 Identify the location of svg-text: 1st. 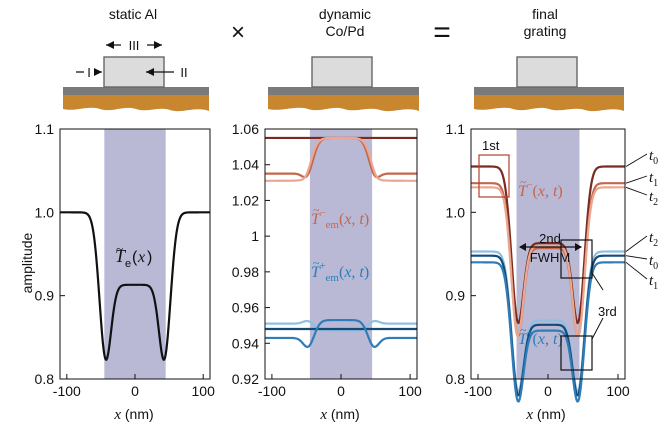
(491, 145).